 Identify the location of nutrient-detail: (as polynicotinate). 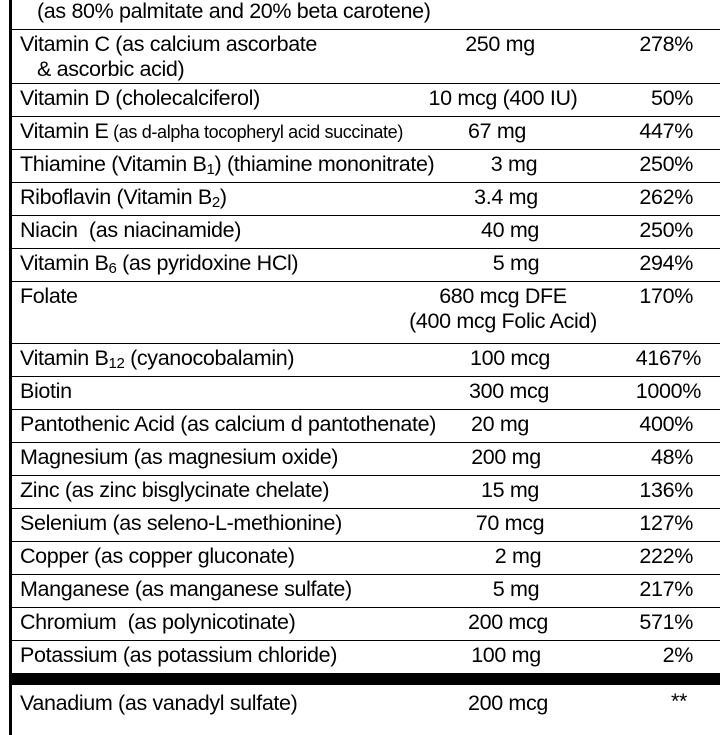
(206, 622).